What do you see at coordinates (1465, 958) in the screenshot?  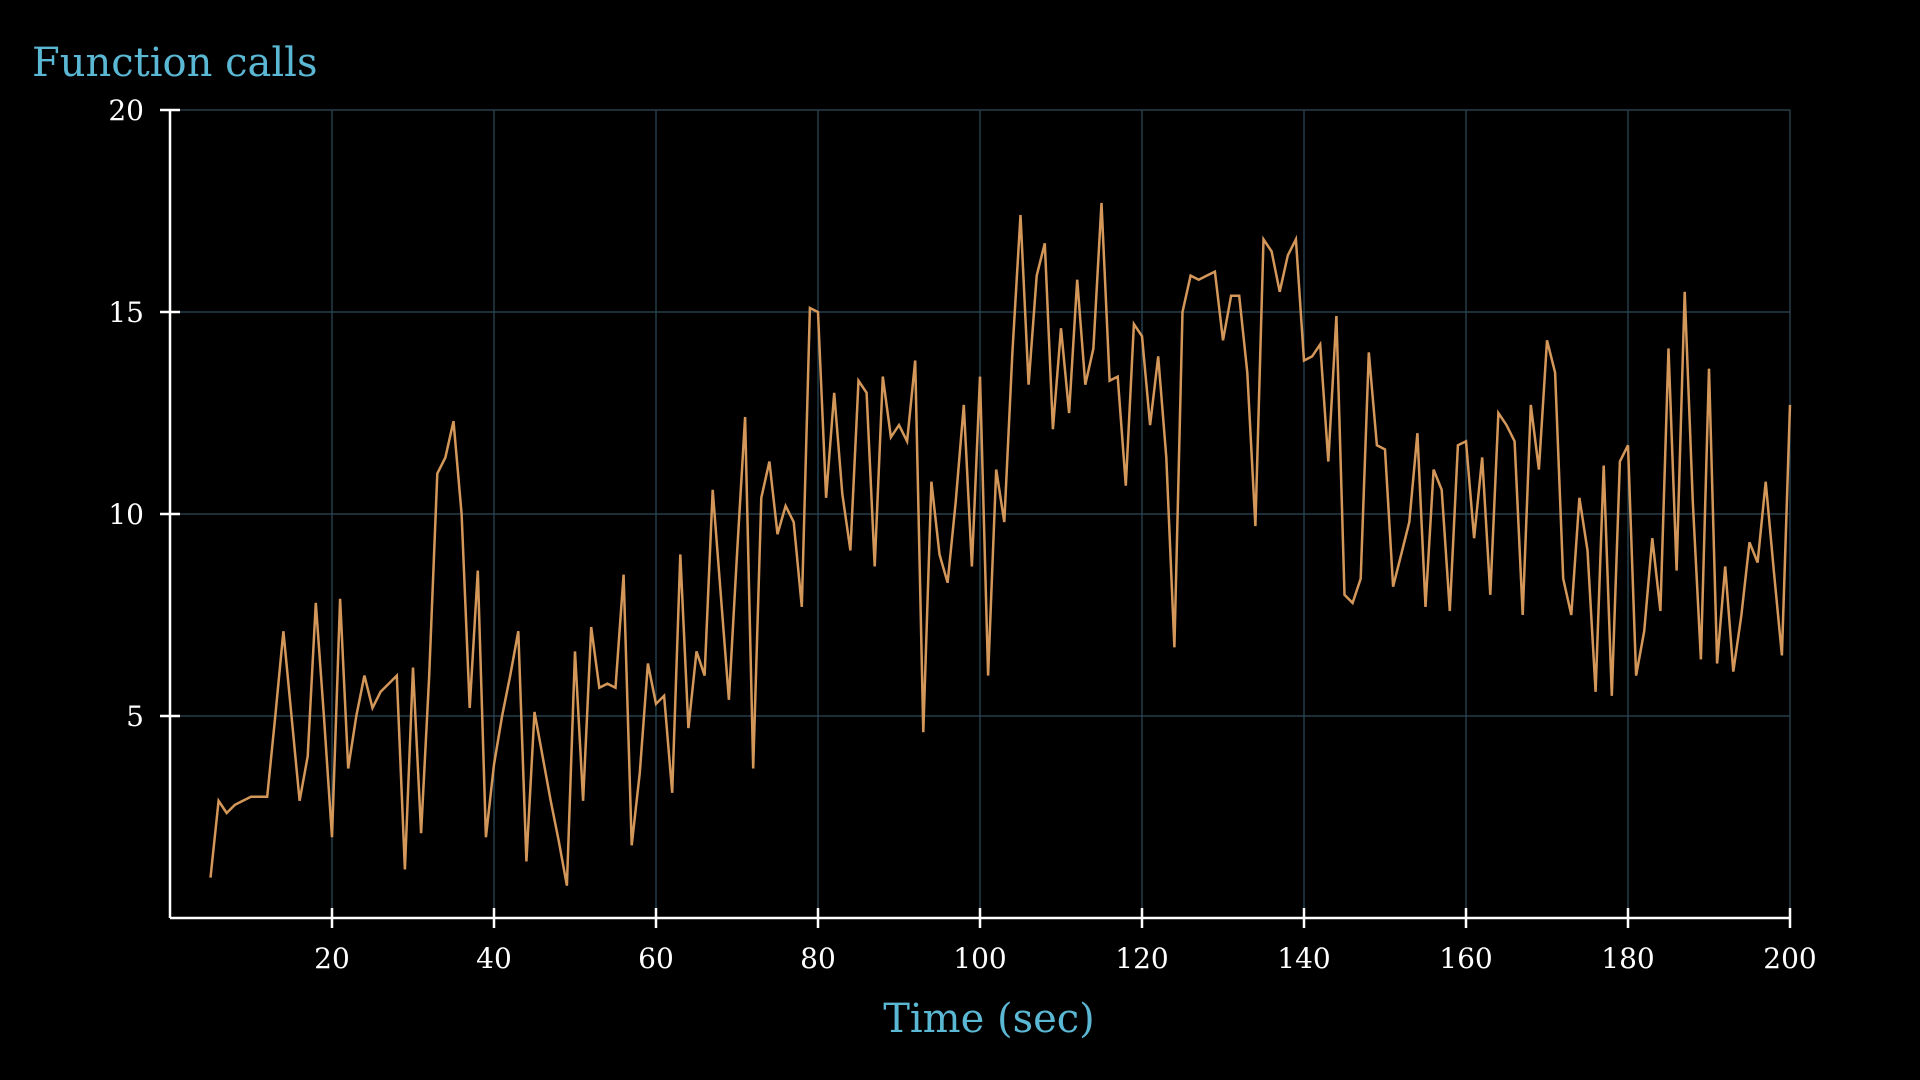 I see `x-tick-label: 160` at bounding box center [1465, 958].